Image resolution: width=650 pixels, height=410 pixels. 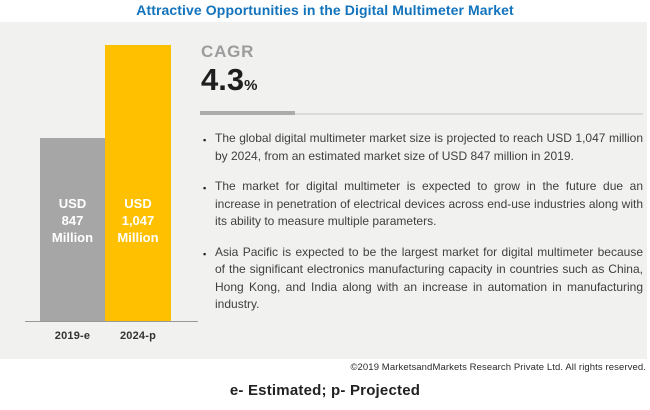 What do you see at coordinates (247, 113) in the screenshot?
I see `divider-accent-segment` at bounding box center [247, 113].